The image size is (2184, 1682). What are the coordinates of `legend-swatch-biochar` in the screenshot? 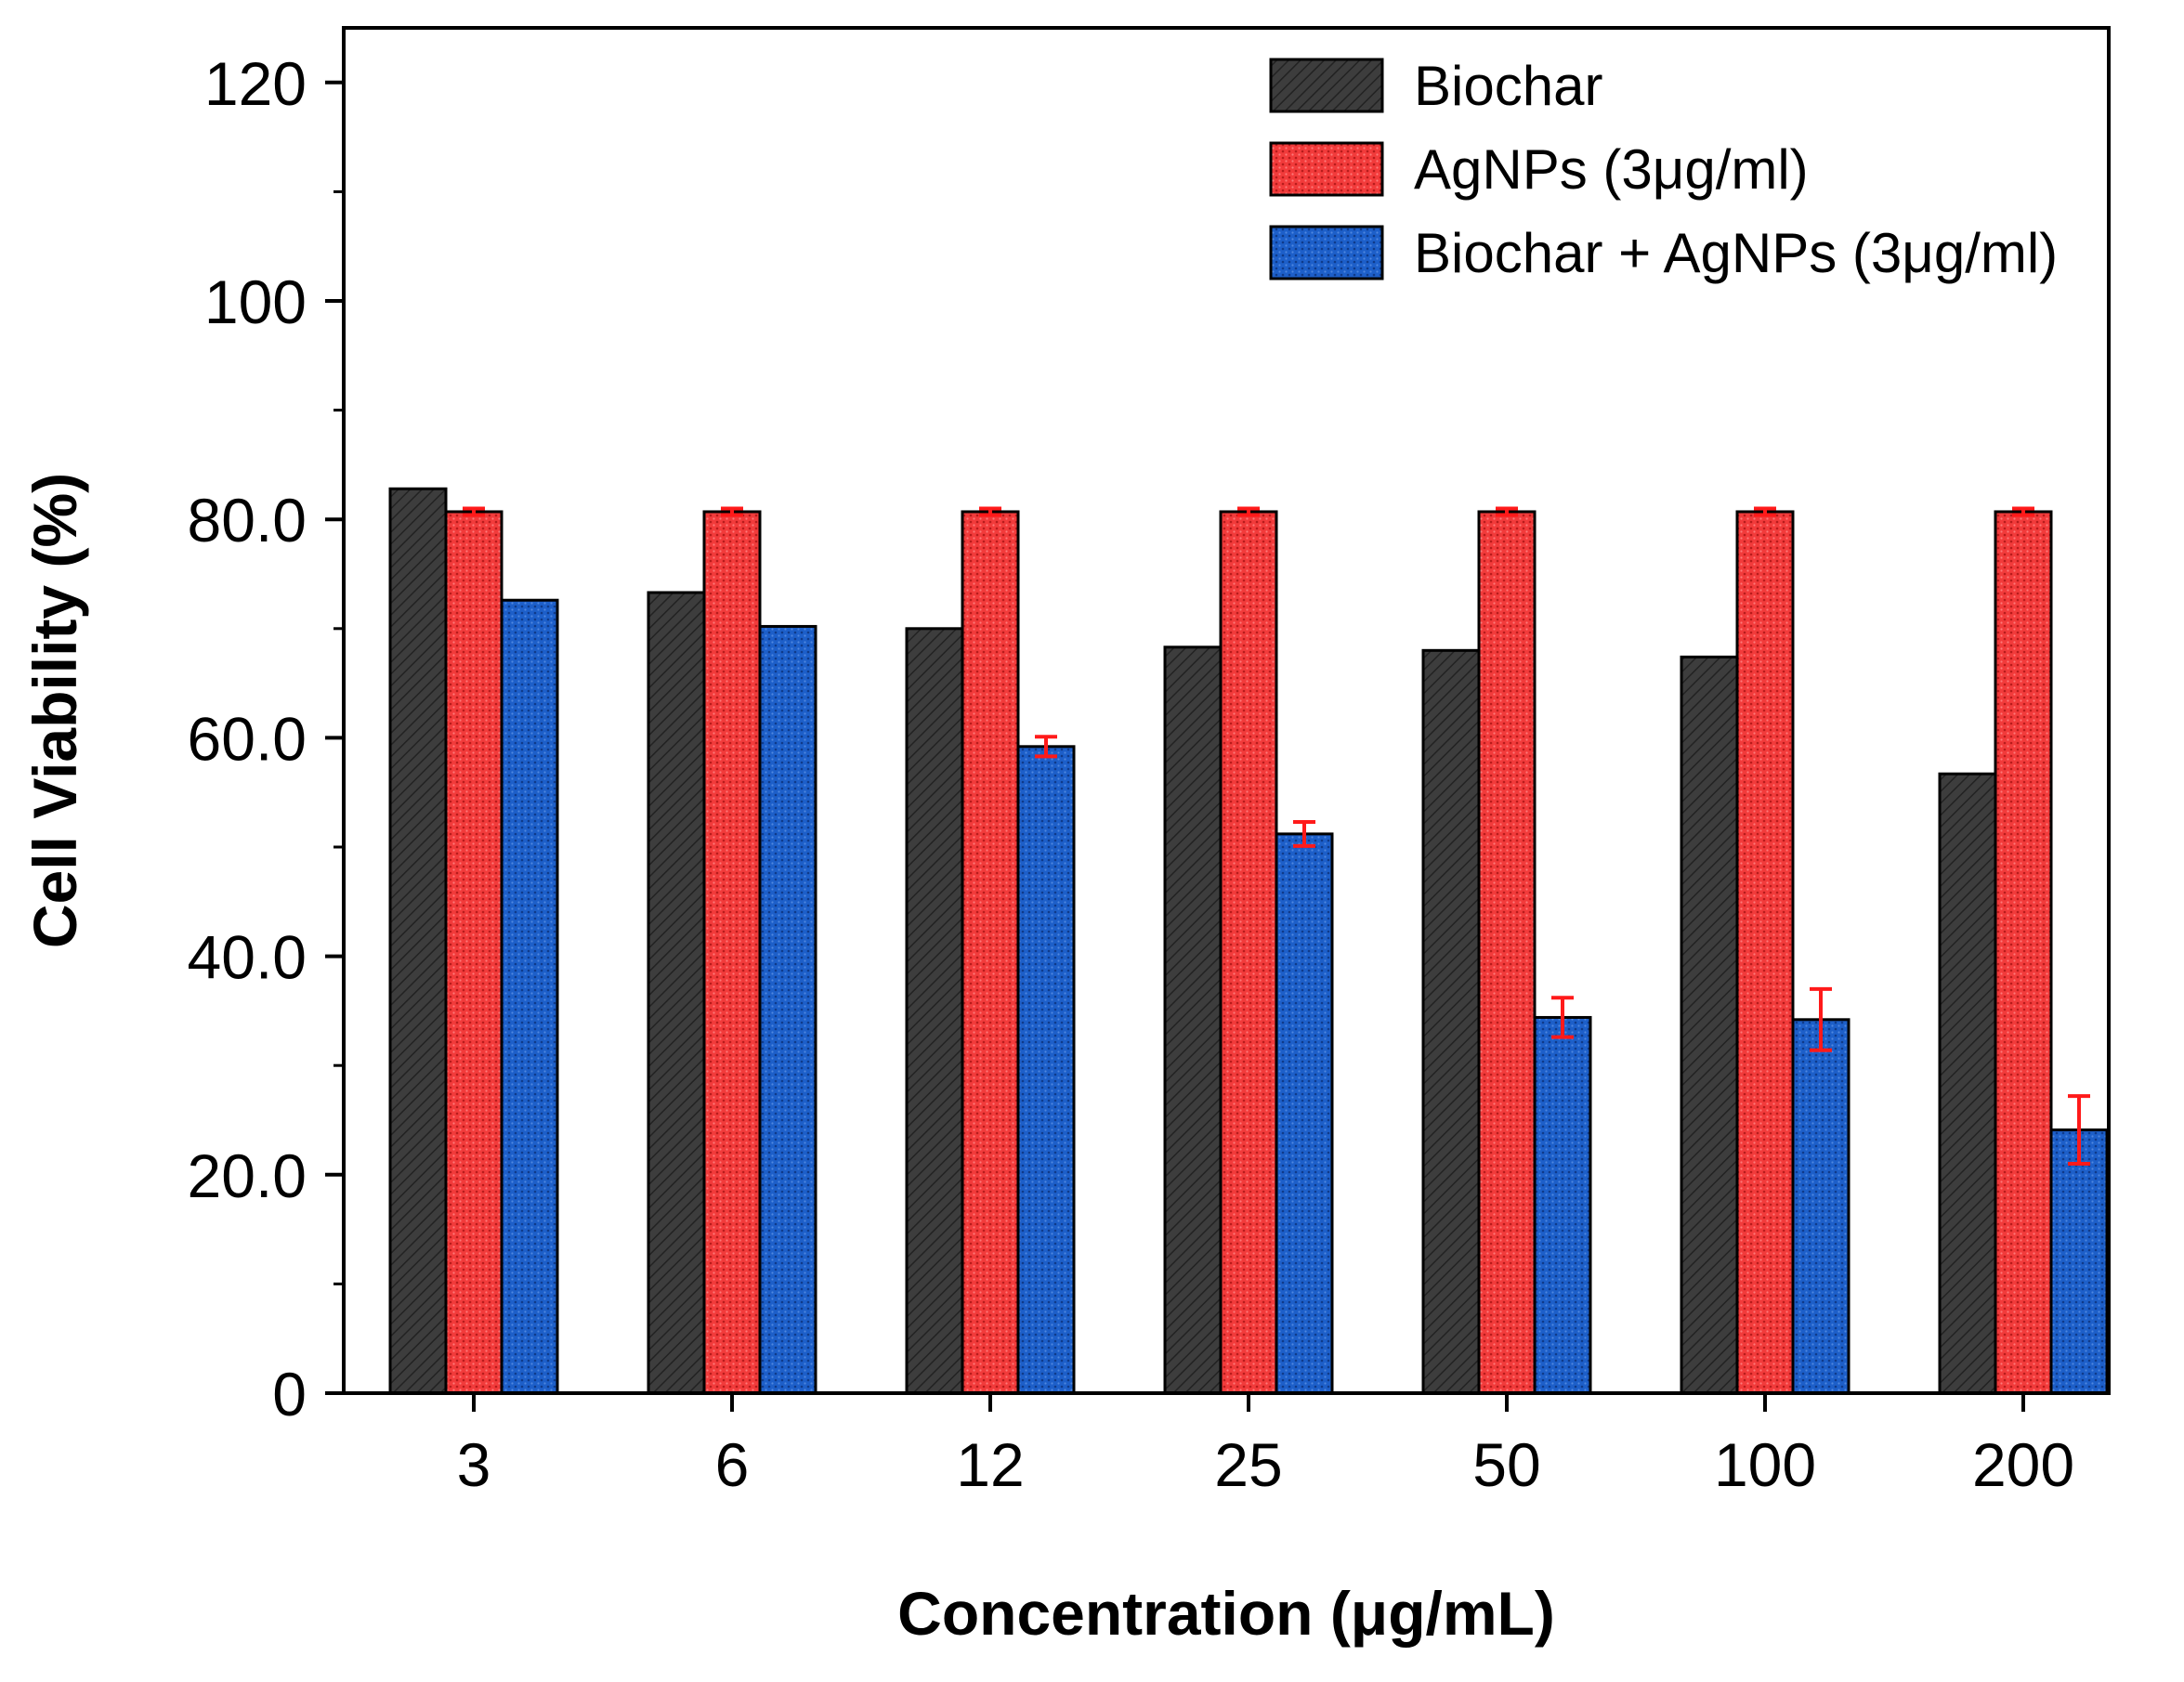 It's located at (1326, 85).